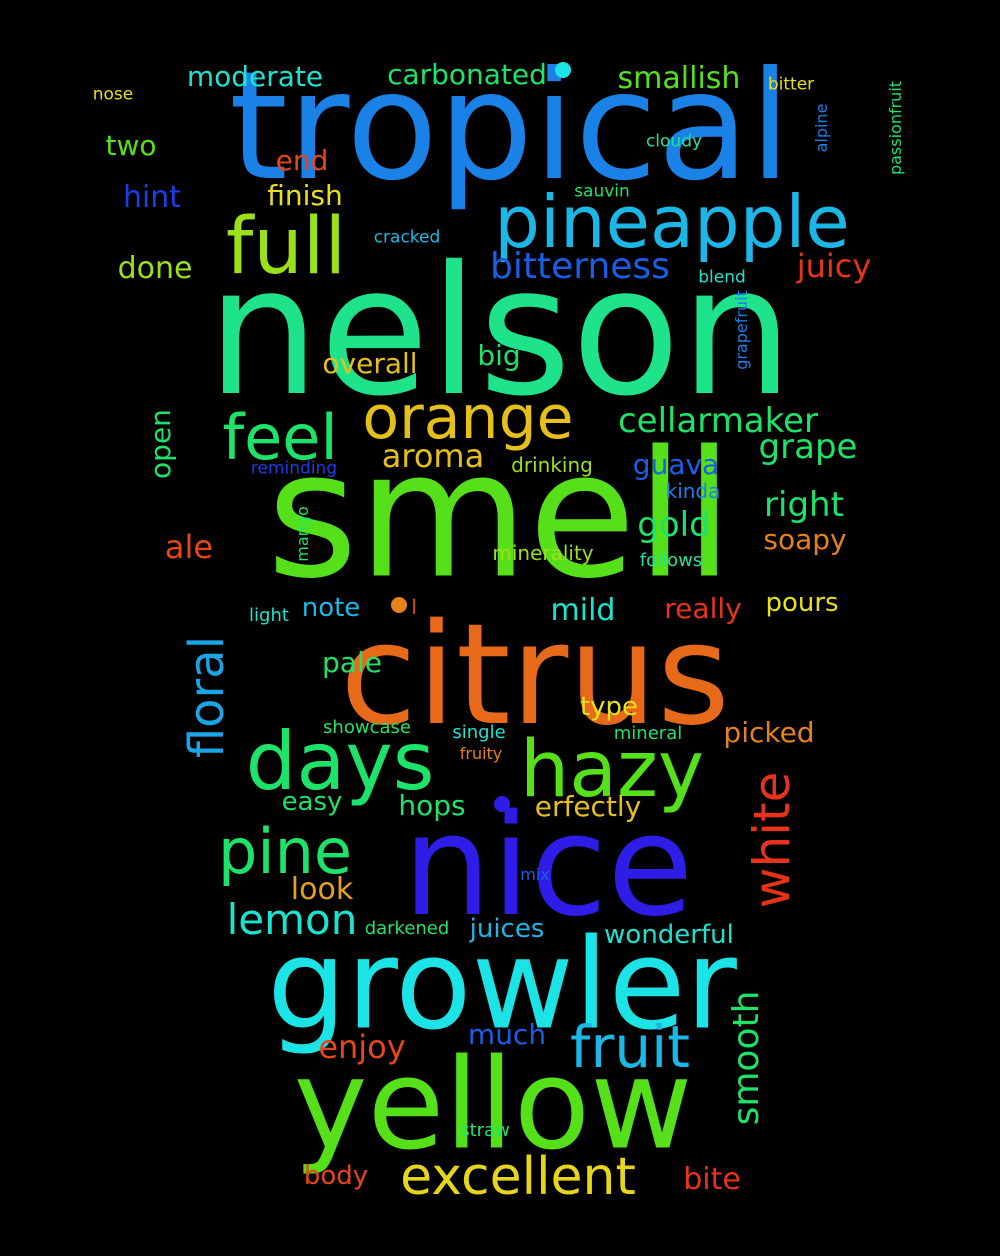  What do you see at coordinates (693, 491) in the screenshot?
I see `word-kinda: kinda` at bounding box center [693, 491].